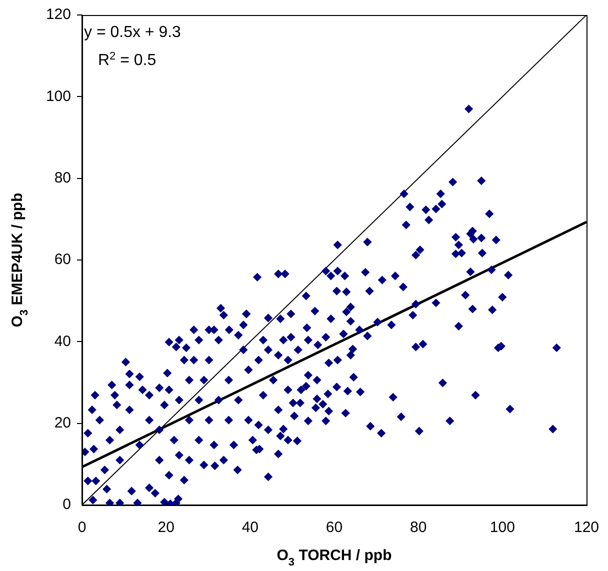 This screenshot has width=608, height=571. Describe the element at coordinates (62, 423) in the screenshot. I see `y-tick-label: 20` at that location.